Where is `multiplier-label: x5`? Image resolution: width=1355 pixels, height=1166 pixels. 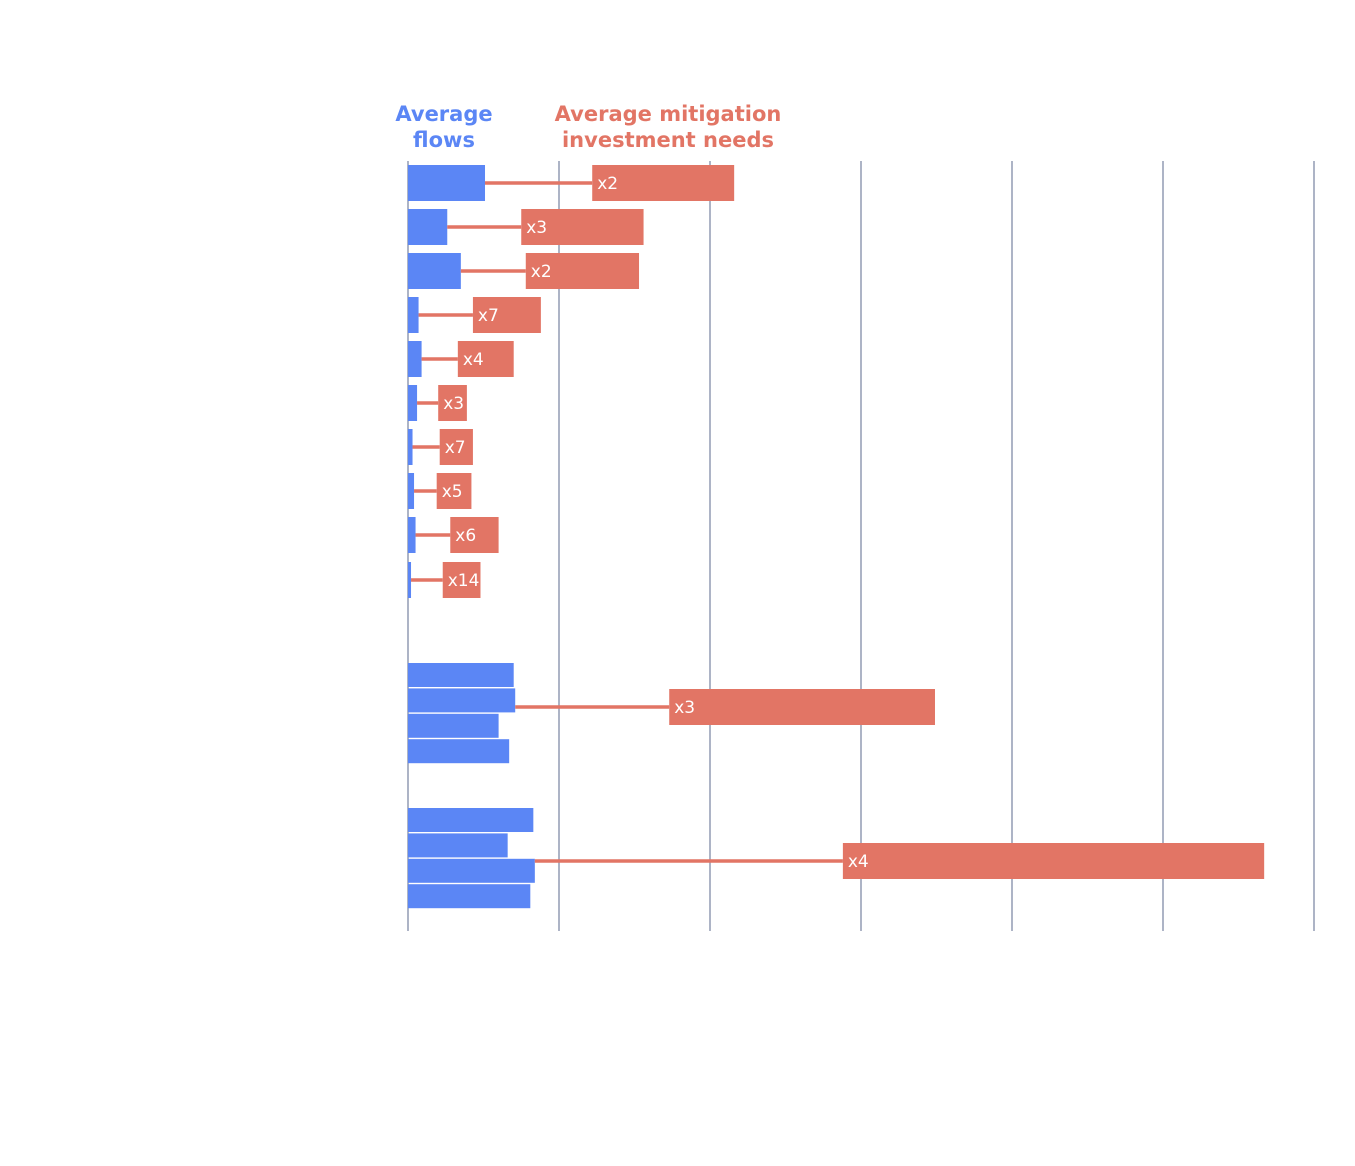 multiplier-label: x5 is located at coordinates (452, 492).